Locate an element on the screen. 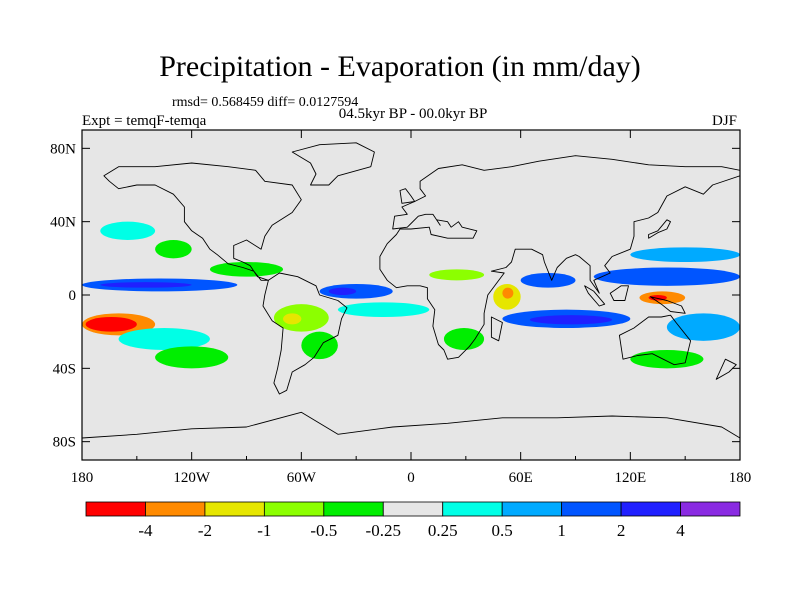  coastline-japan is located at coordinates (659, 229).